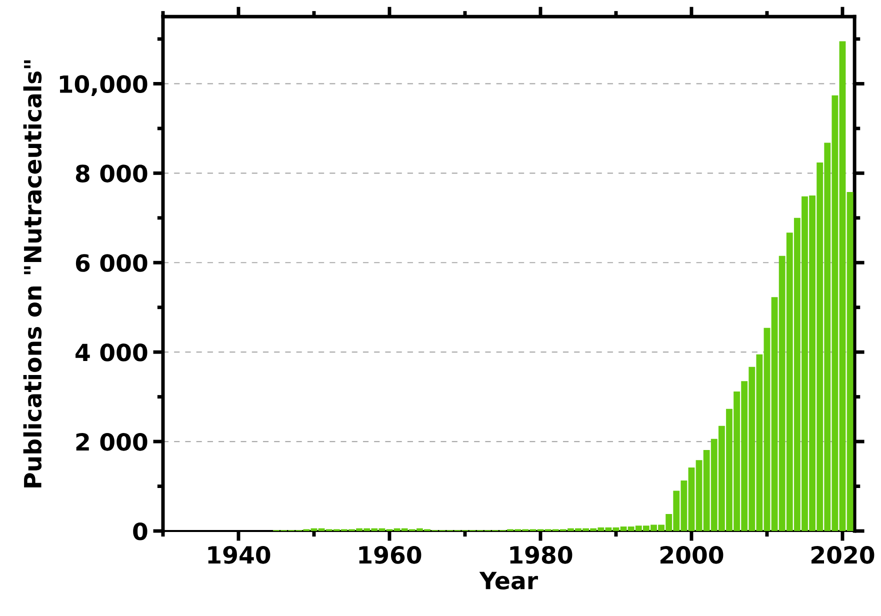  What do you see at coordinates (843, 555) in the screenshot?
I see `x-tick-label: 2020` at bounding box center [843, 555].